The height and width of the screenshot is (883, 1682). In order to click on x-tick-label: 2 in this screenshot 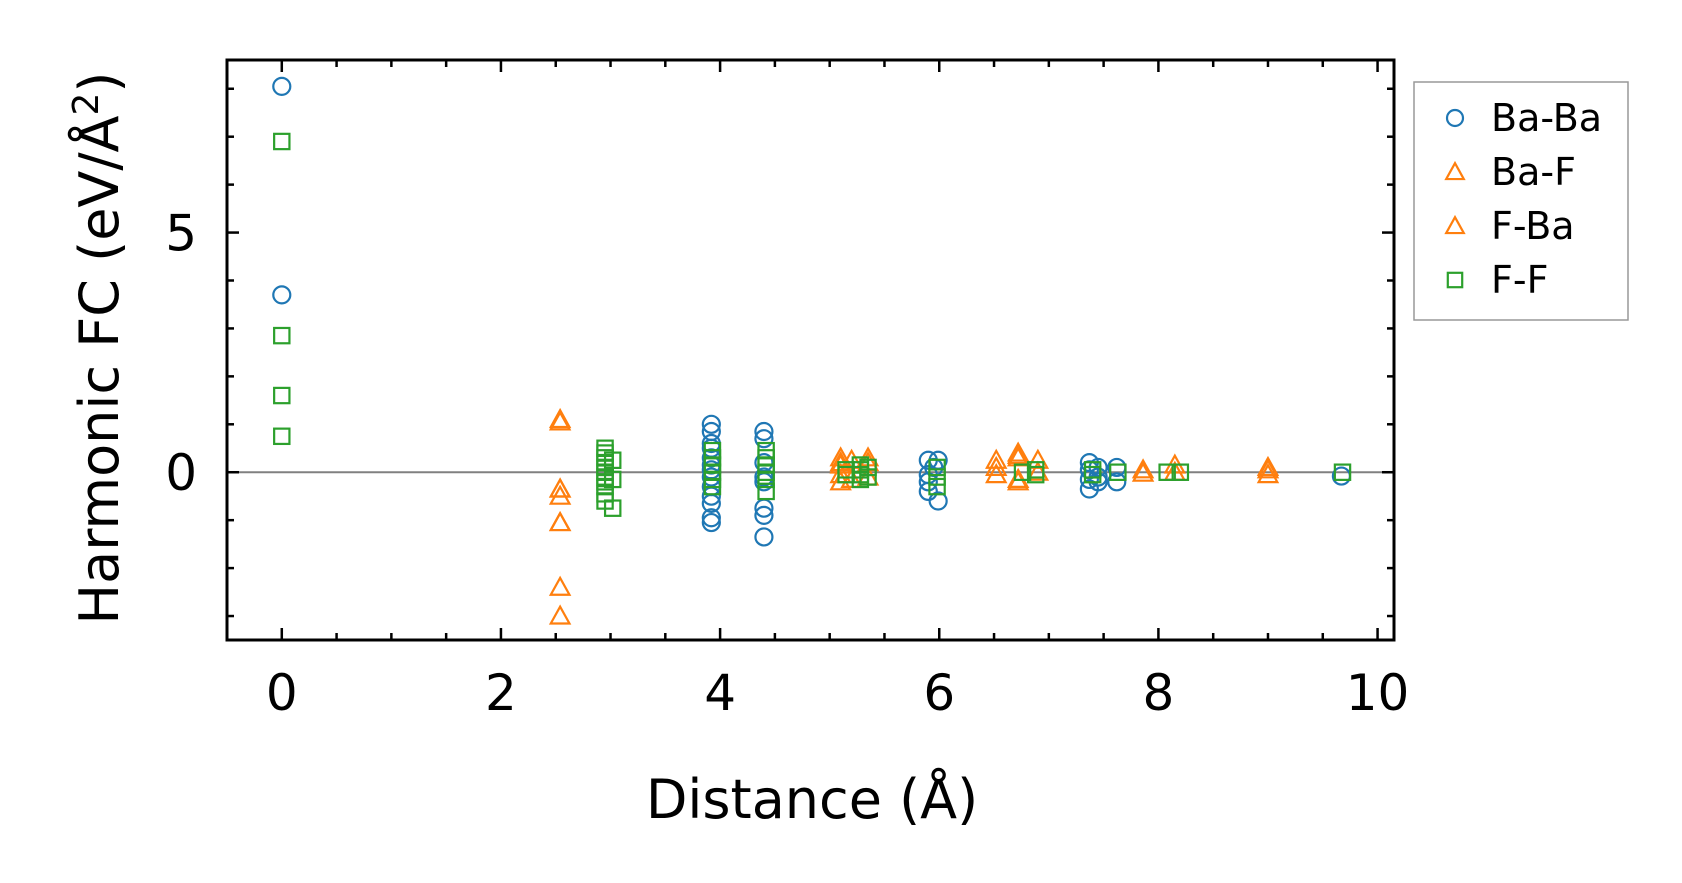, I will do `click(501, 693)`.